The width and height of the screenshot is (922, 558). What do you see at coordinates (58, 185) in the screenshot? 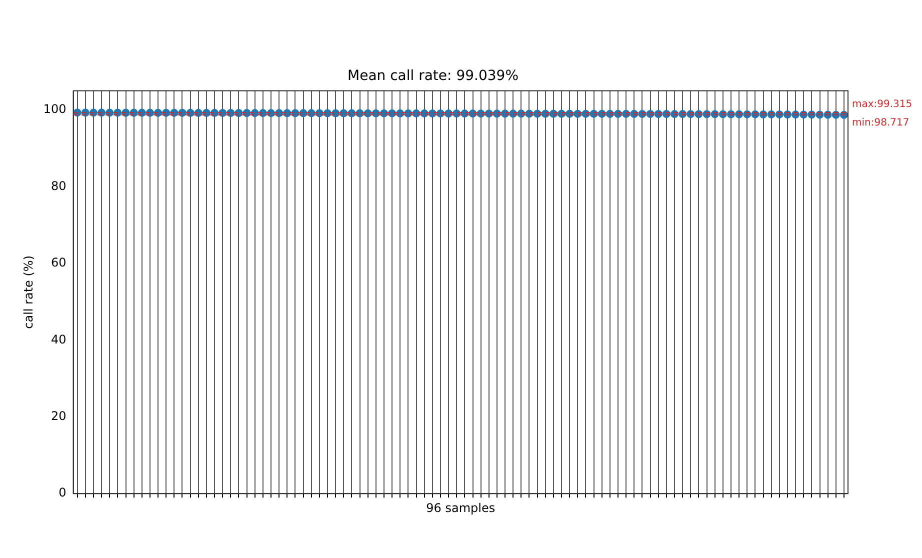
I see `y-tick-label: 80` at bounding box center [58, 185].